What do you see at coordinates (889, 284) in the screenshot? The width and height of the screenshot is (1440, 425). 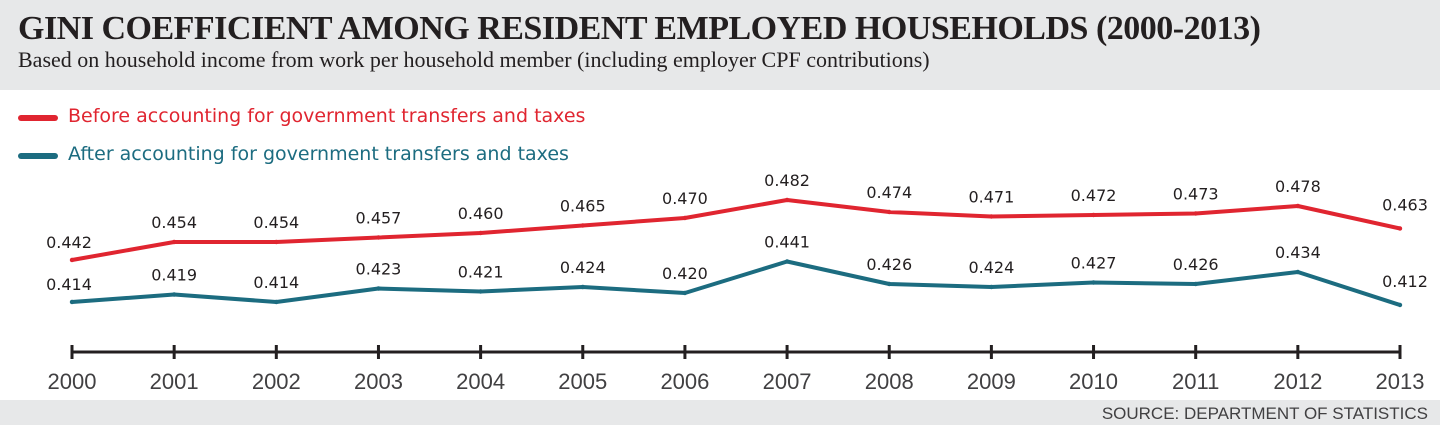 I see `data-point-after-2008` at bounding box center [889, 284].